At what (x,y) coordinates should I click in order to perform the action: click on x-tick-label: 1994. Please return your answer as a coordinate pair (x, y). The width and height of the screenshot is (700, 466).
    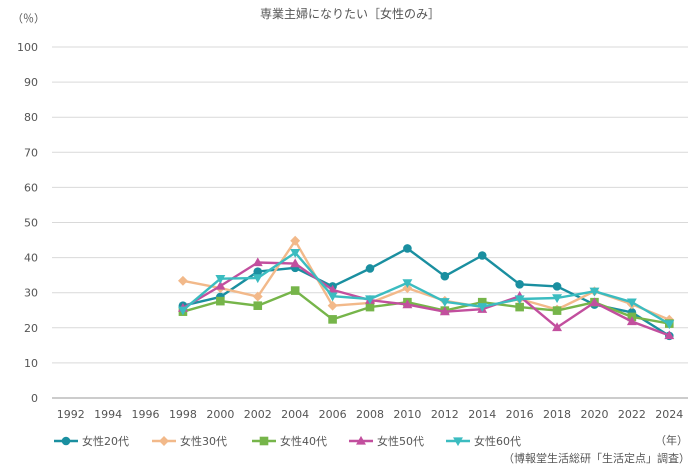
    Looking at the image, I should click on (108, 414).